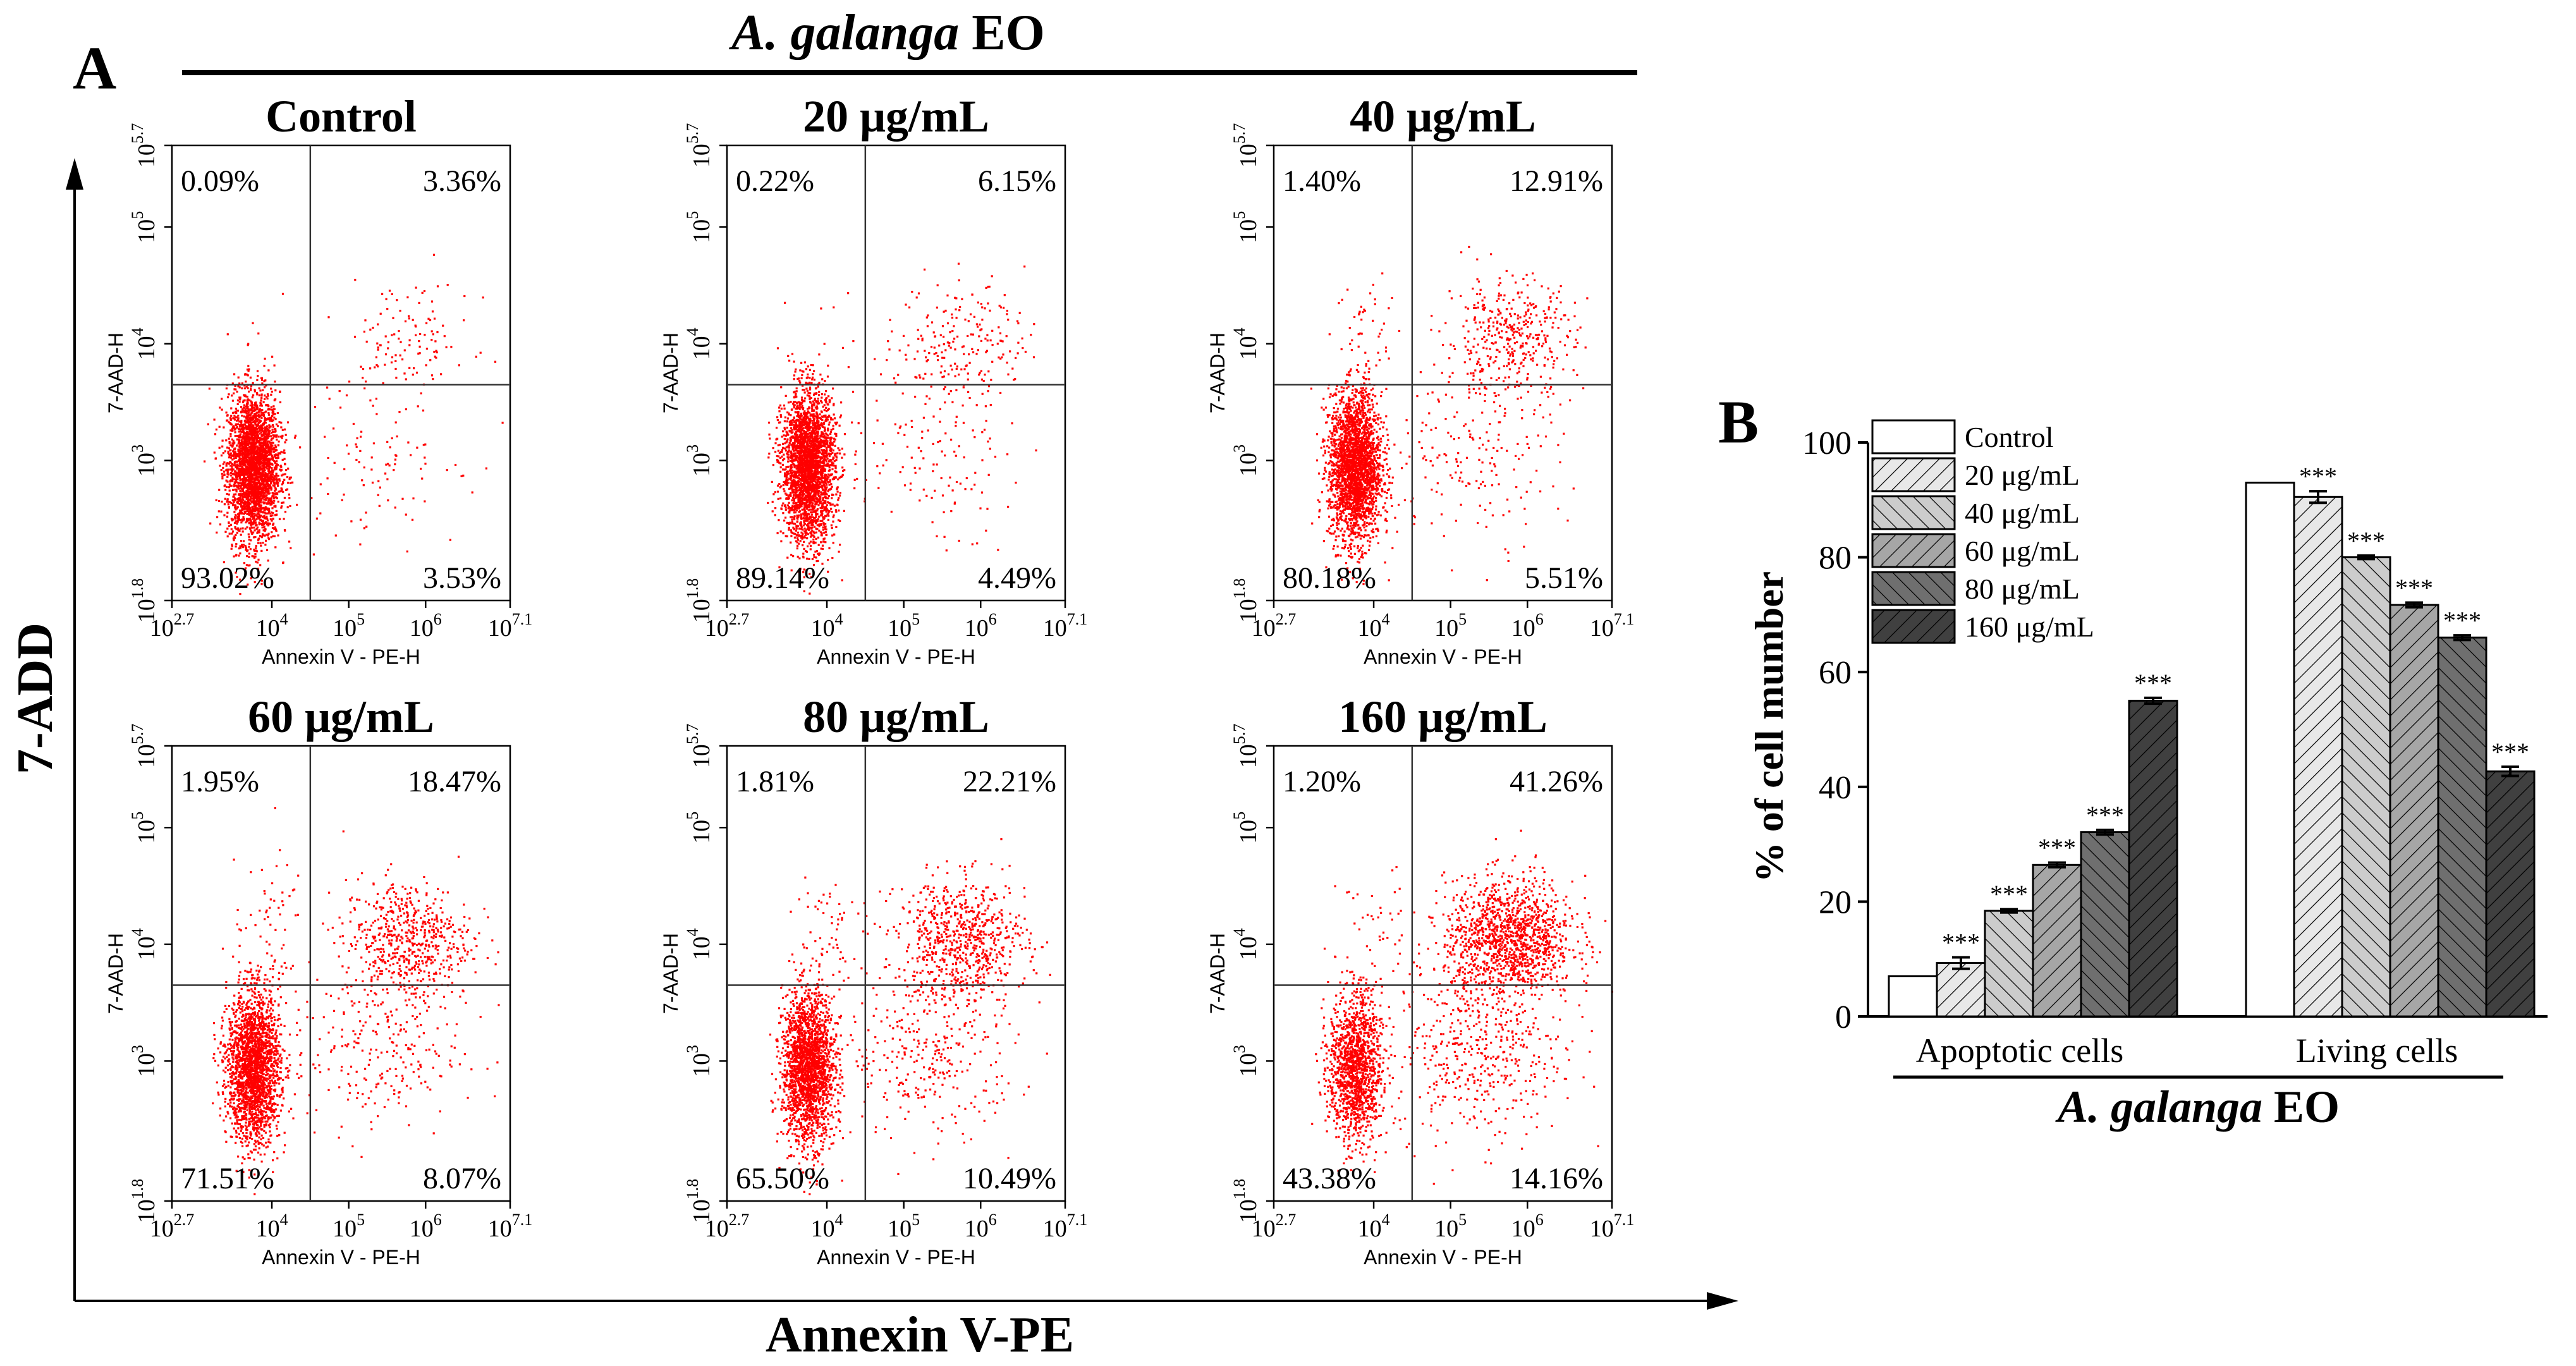 The width and height of the screenshot is (2576, 1366). What do you see at coordinates (2019, 1051) in the screenshot?
I see `bar-category-label: Apoptotic cells` at bounding box center [2019, 1051].